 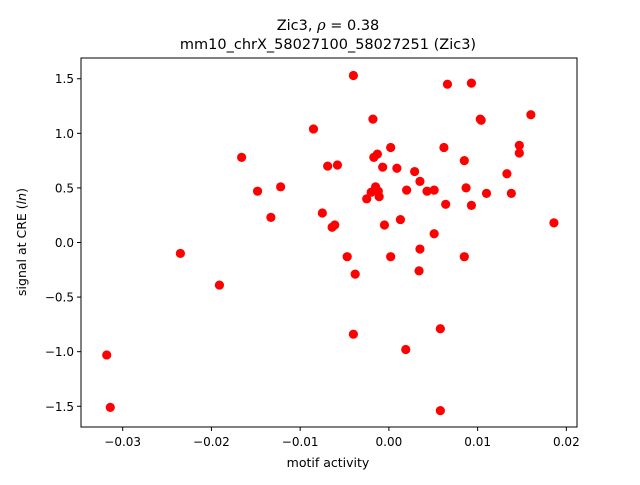 I want to click on x-tick-label-2: −0.01, so click(x=300, y=442).